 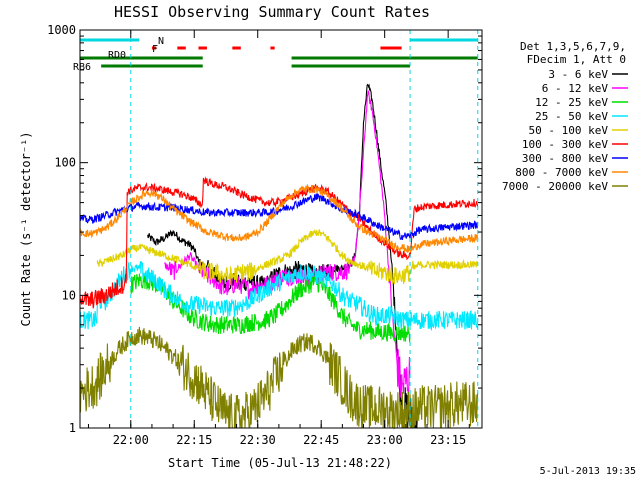 I want to click on flag-label-3: RB6, so click(x=82, y=67).